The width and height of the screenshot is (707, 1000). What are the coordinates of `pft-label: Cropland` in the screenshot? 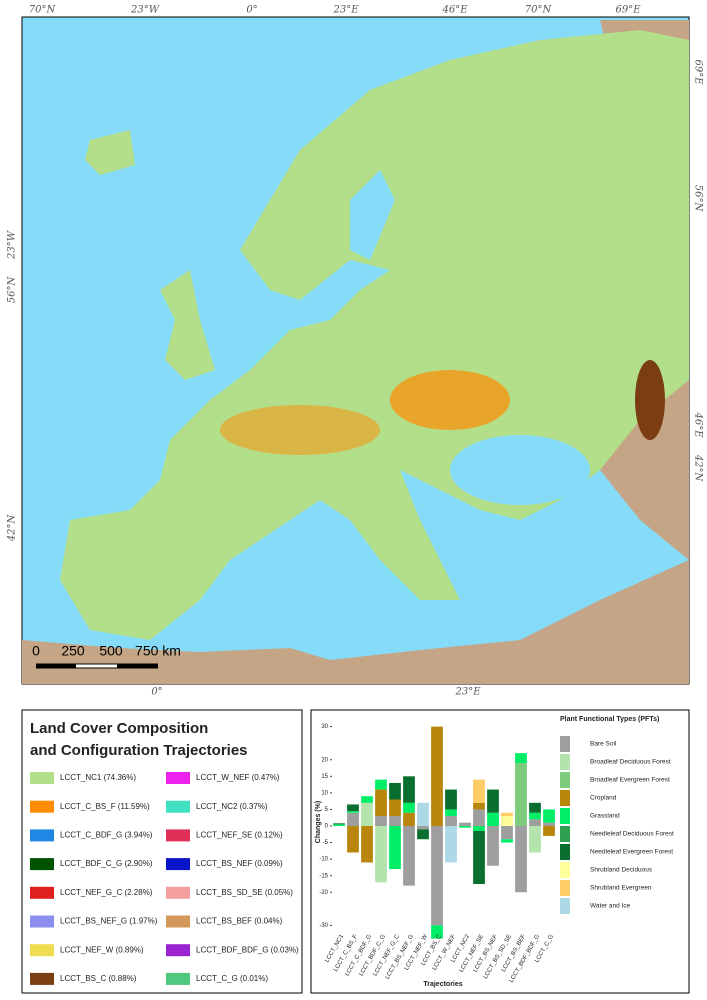 It's located at (603, 798).